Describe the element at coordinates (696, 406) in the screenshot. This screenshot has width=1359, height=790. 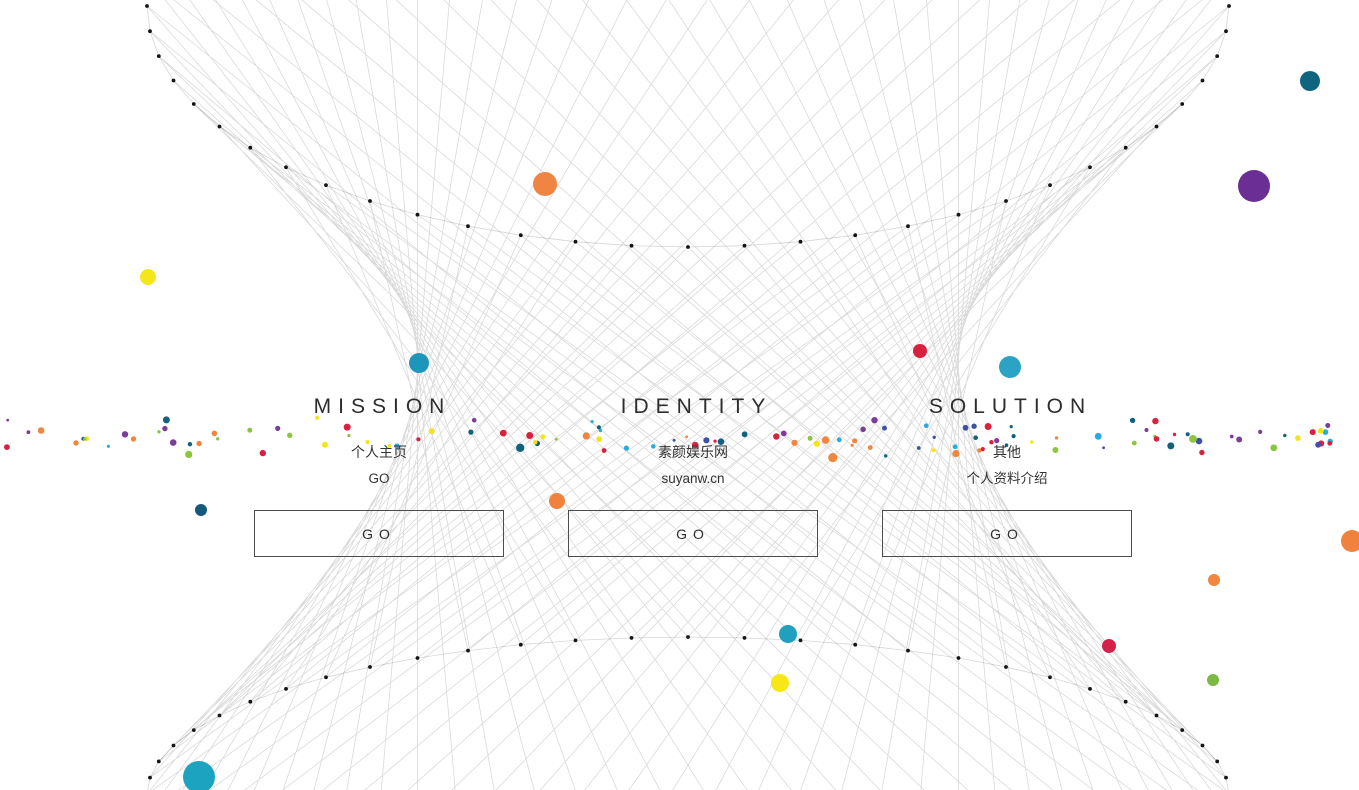
I see `column-heading-identity: IDENTITY` at that location.